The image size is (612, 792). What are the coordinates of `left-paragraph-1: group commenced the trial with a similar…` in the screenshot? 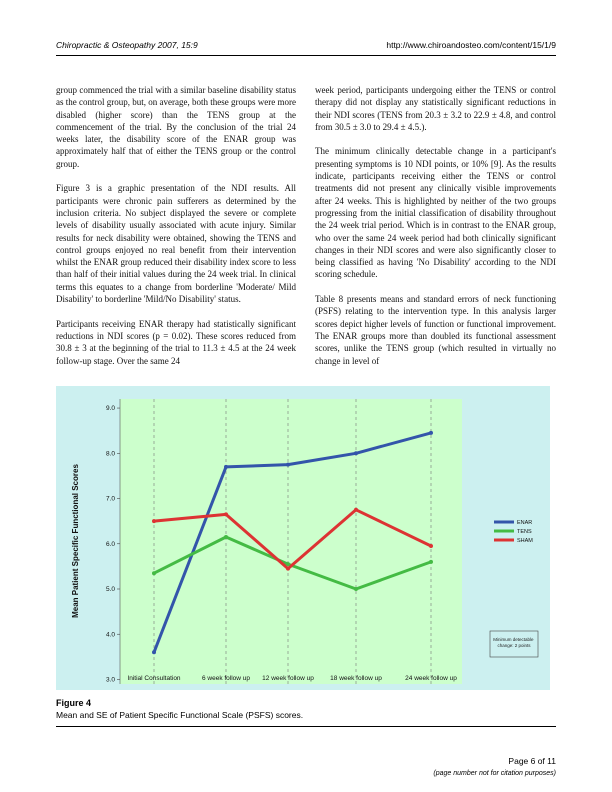 It's located at (176, 127).